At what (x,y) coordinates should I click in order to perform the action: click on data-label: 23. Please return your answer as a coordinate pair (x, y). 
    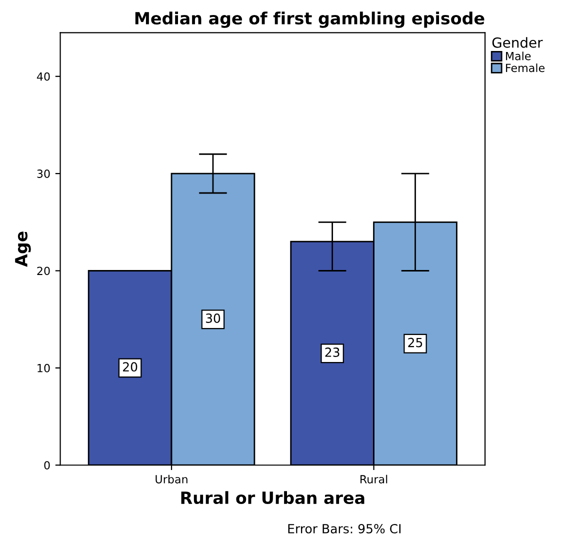
    Looking at the image, I should click on (332, 352).